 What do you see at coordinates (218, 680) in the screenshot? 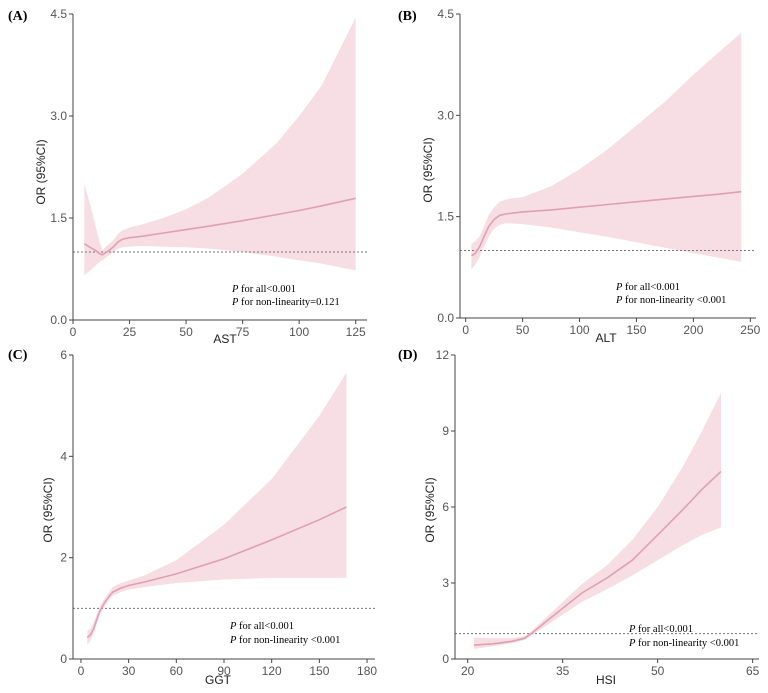
I see `x-axis-title: GGT` at bounding box center [218, 680].